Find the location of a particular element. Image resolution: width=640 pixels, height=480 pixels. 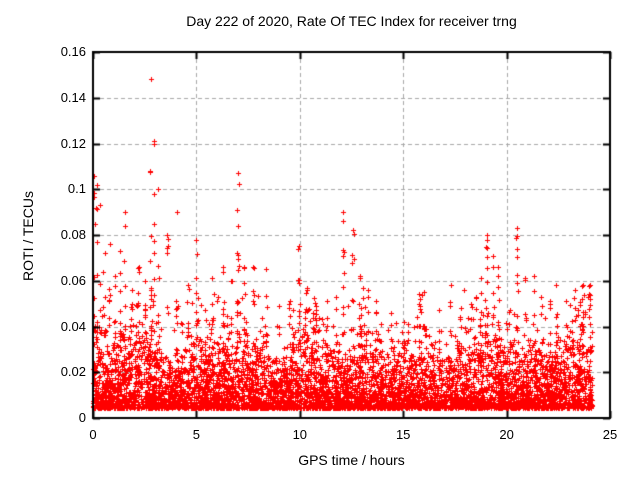

x-tick-label: 20 is located at coordinates (506, 434).